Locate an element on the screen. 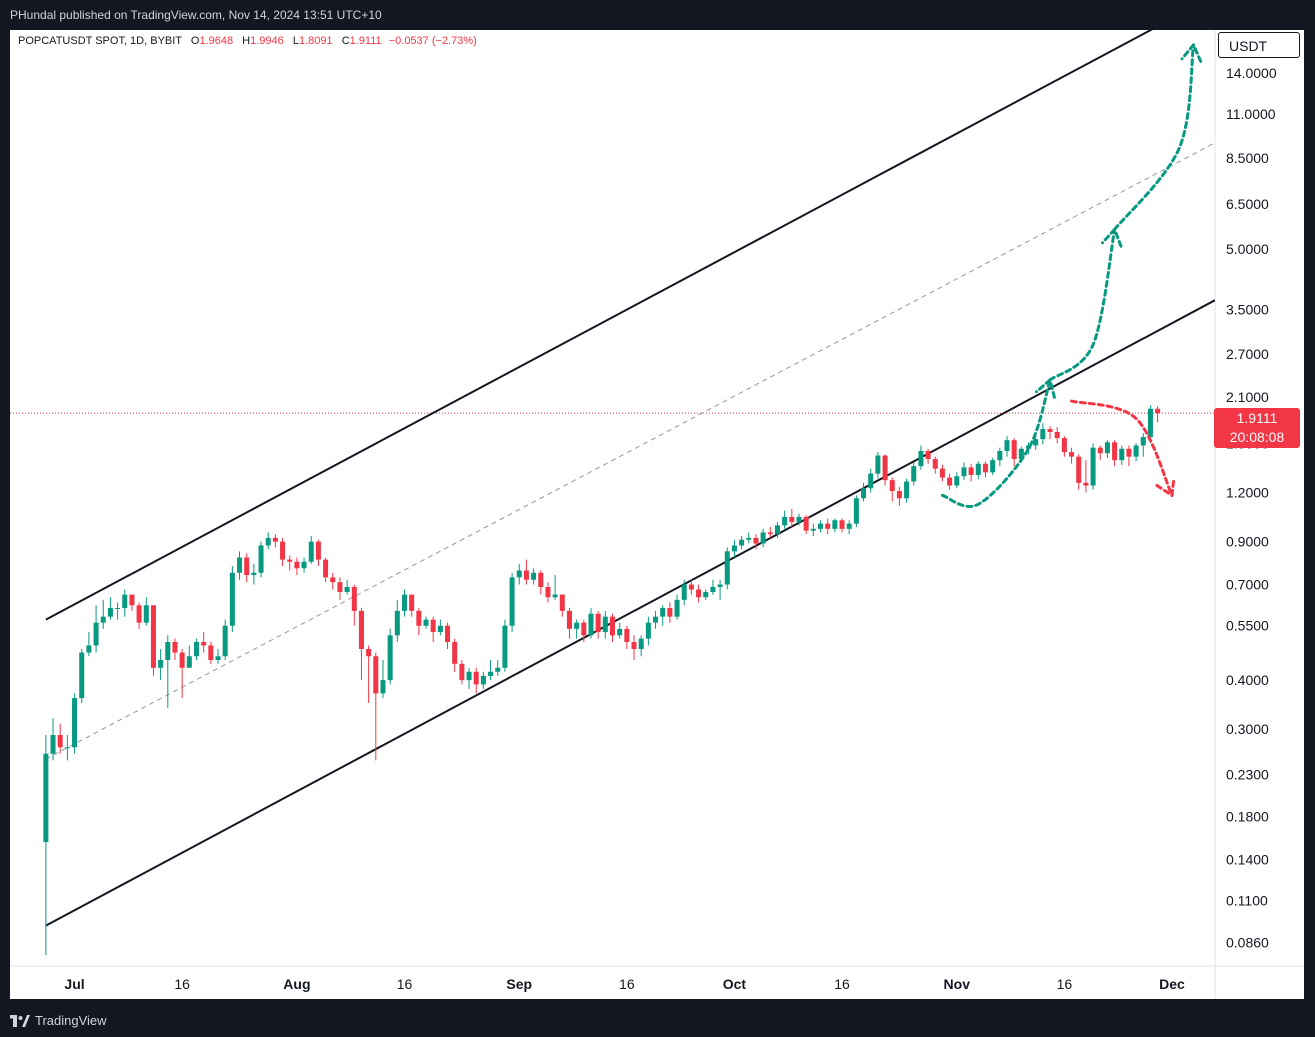  price-tick-label: 0.9000 is located at coordinates (1247, 542).